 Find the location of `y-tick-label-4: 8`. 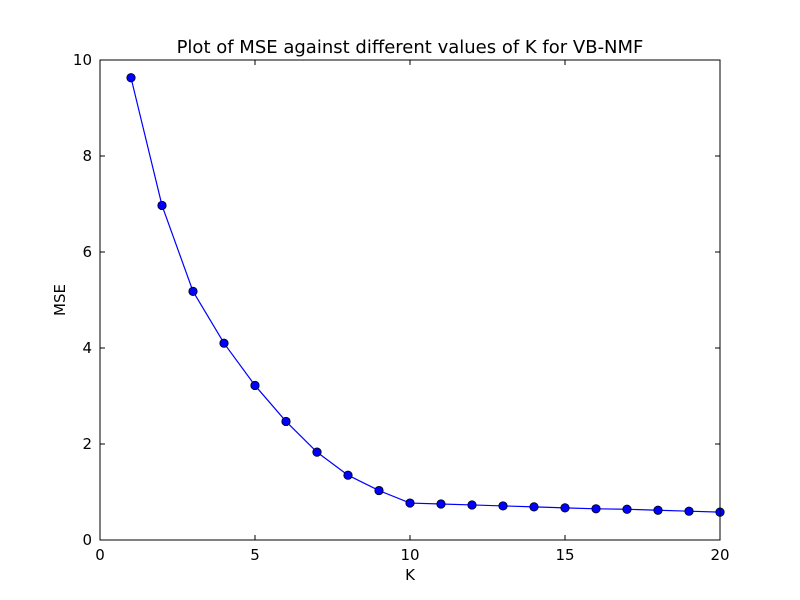

y-tick-label-4: 8 is located at coordinates (87, 156).